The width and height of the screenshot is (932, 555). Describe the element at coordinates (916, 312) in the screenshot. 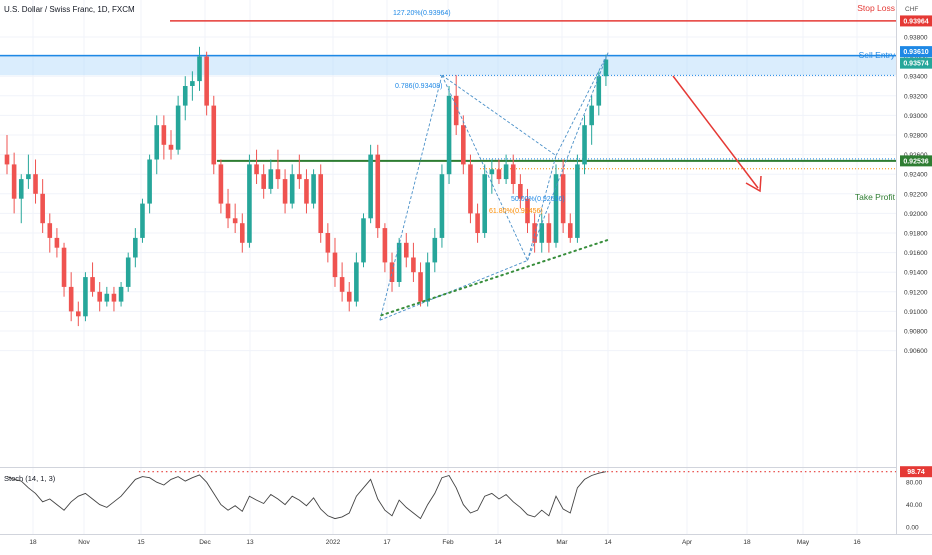

I see `price-tick-label: 0.91000` at that location.